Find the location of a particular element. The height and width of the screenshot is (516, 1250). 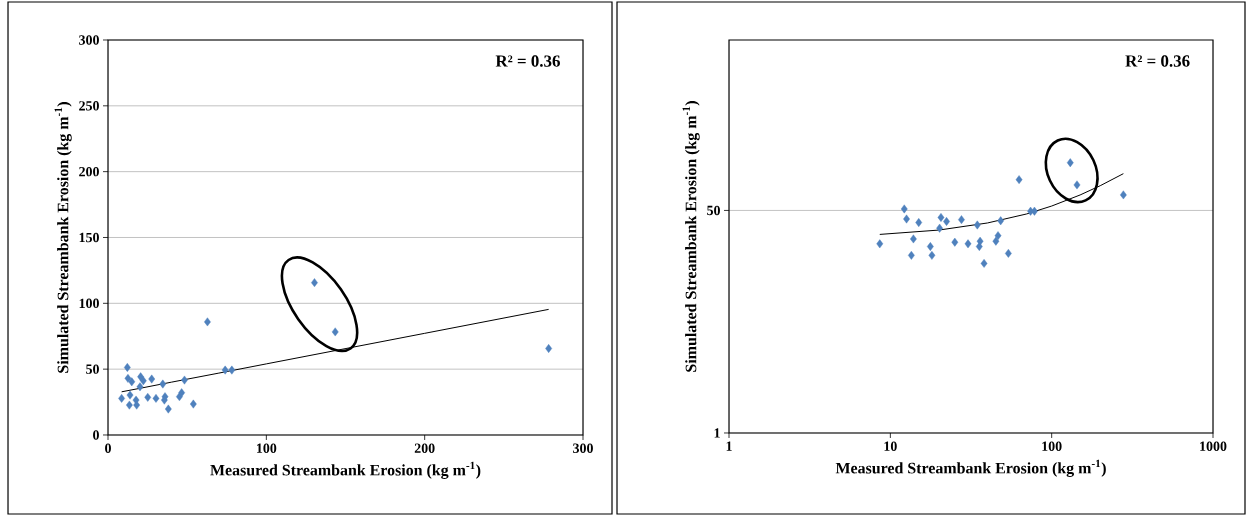

x-tick-label: 10 is located at coordinates (890, 446).